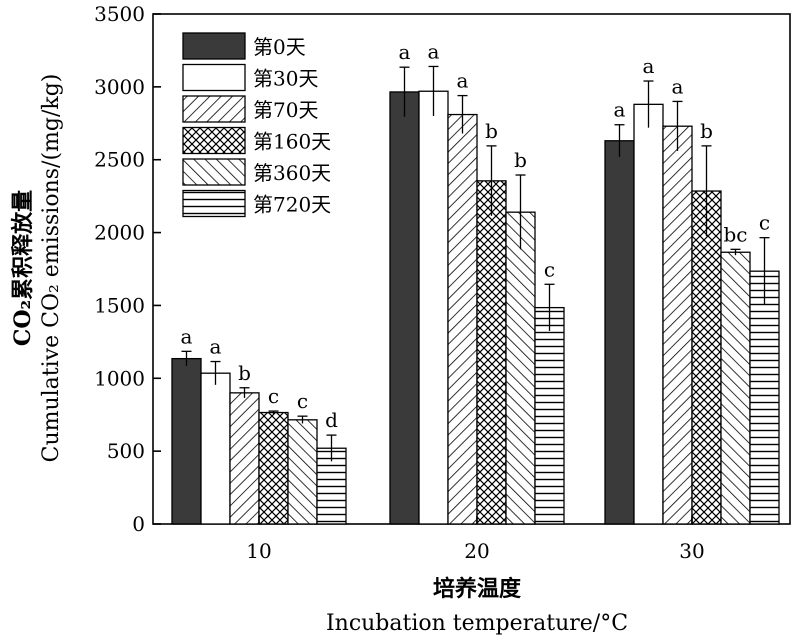  Describe the element at coordinates (477, 589) in the screenshot. I see `x-axis-label-cn: 培养温度` at that location.